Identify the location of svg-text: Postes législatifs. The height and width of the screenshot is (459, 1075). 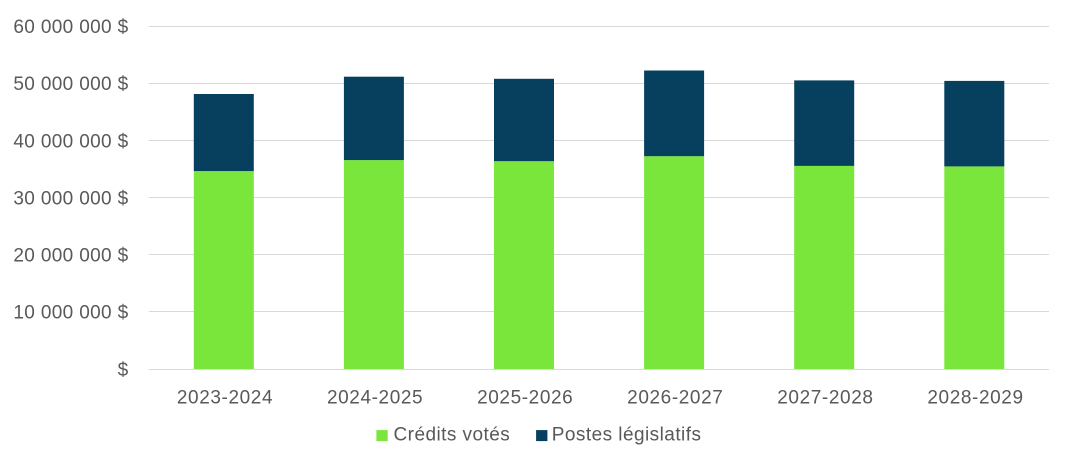
(627, 435).